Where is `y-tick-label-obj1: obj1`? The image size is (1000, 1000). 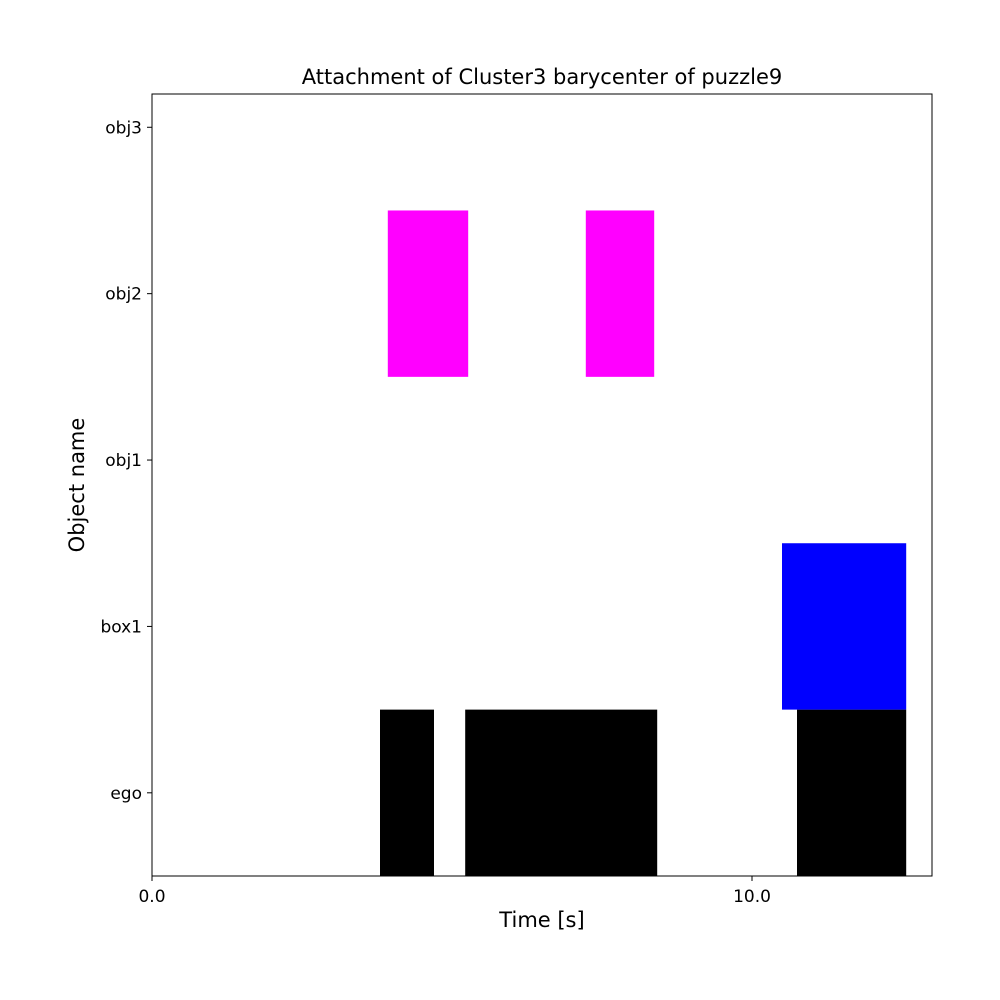
y-tick-label-obj1: obj1 is located at coordinates (123, 461).